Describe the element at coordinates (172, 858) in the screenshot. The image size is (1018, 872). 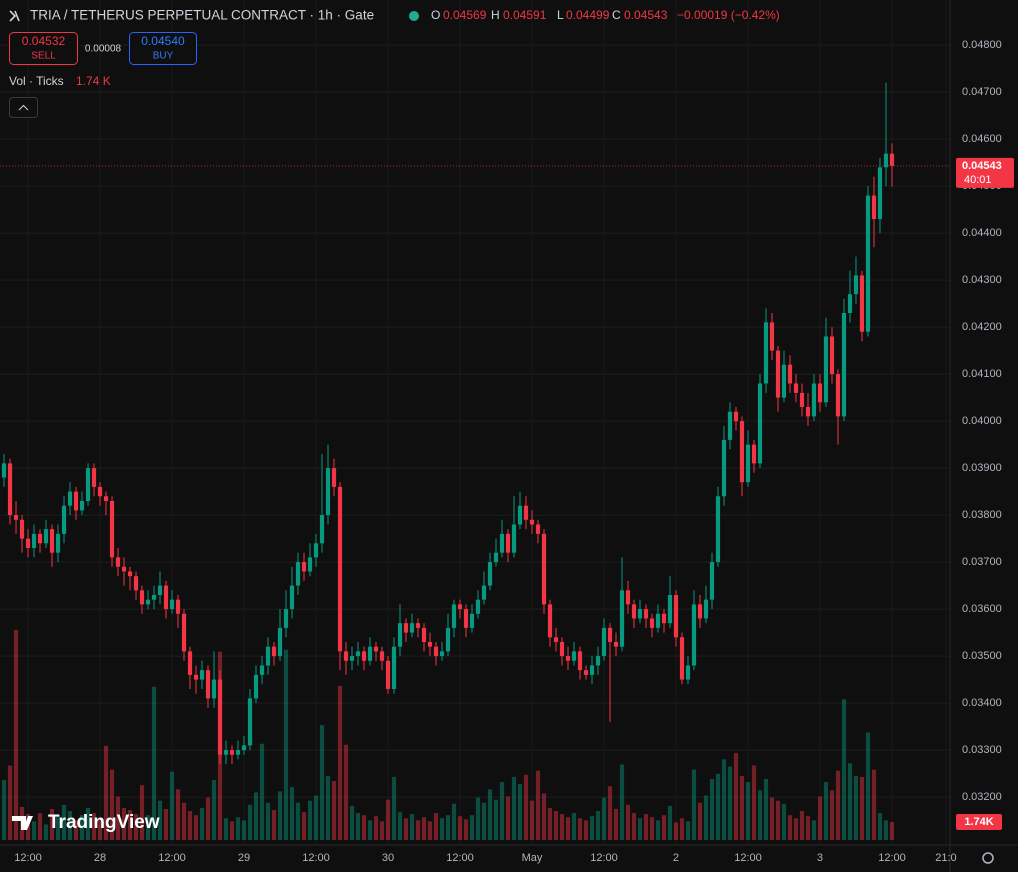
I see `x-tick-label: 12:00` at that location.